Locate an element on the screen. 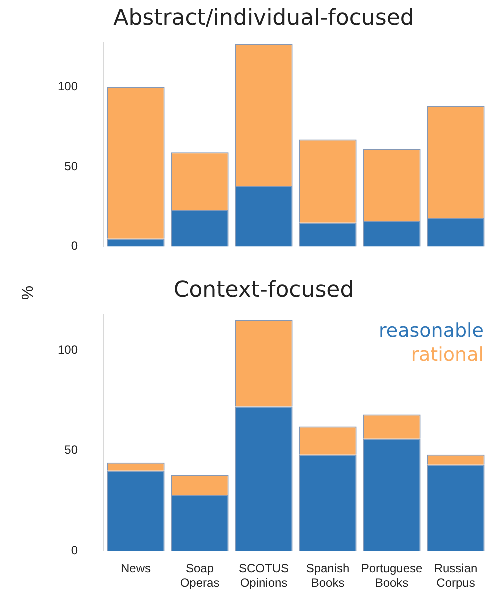 Image resolution: width=496 pixels, height=594 pixels. x-tick-label: Russian Corpus is located at coordinates (456, 576).